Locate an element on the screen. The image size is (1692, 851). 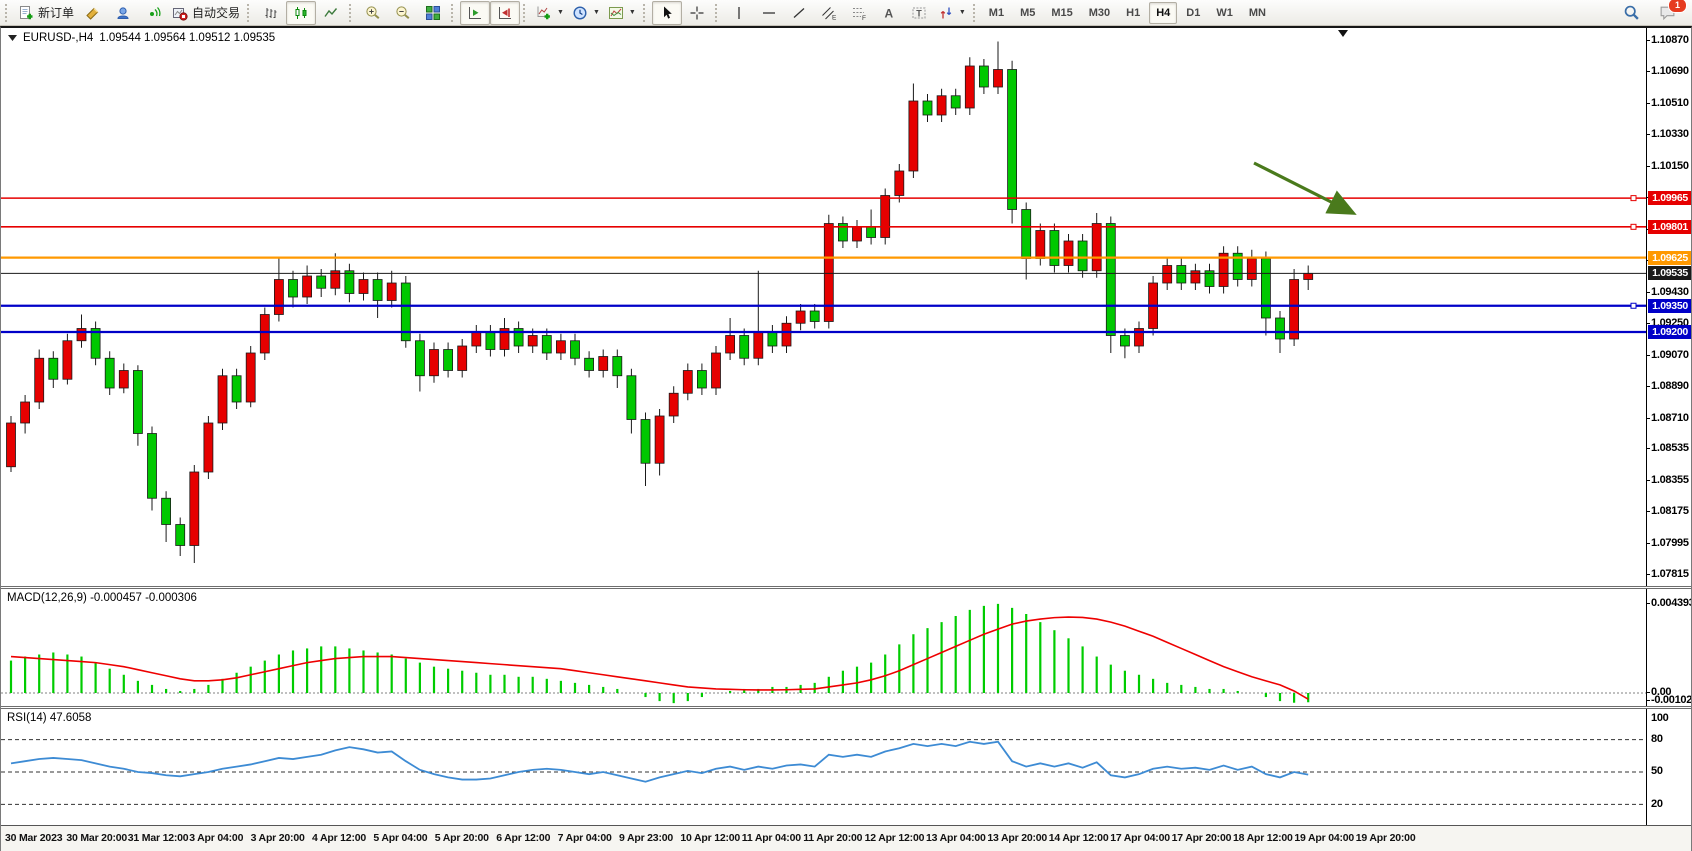
svg-text: E is located at coordinates (834, 17).